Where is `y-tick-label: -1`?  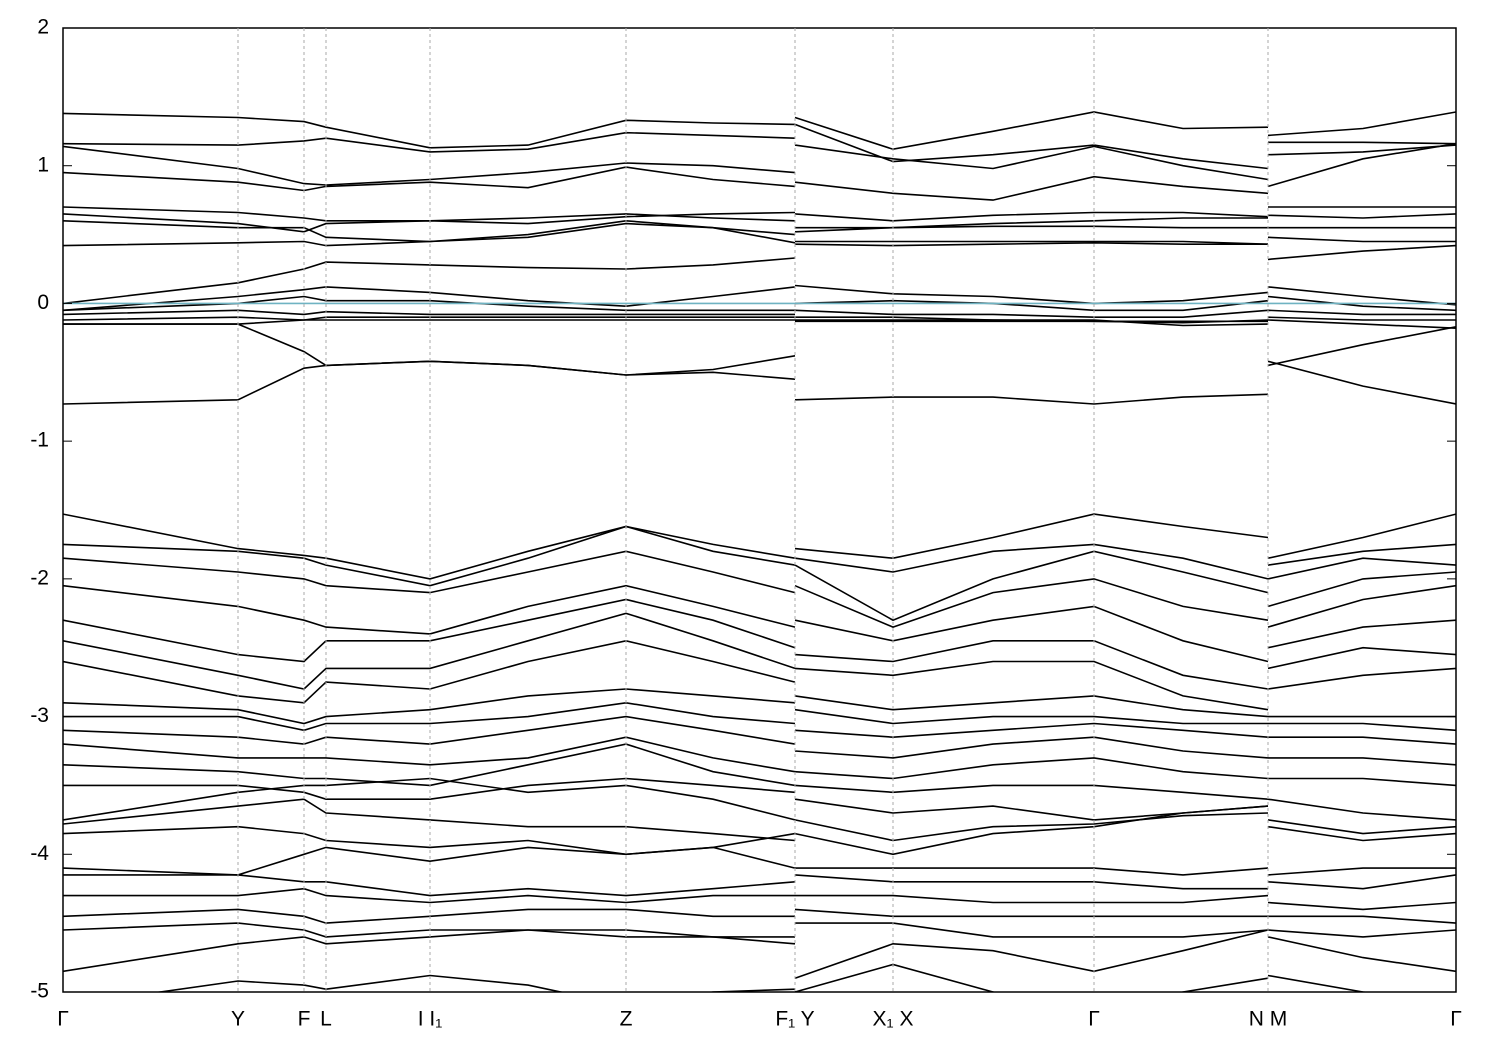 y-tick-label: -1 is located at coordinates (39, 440).